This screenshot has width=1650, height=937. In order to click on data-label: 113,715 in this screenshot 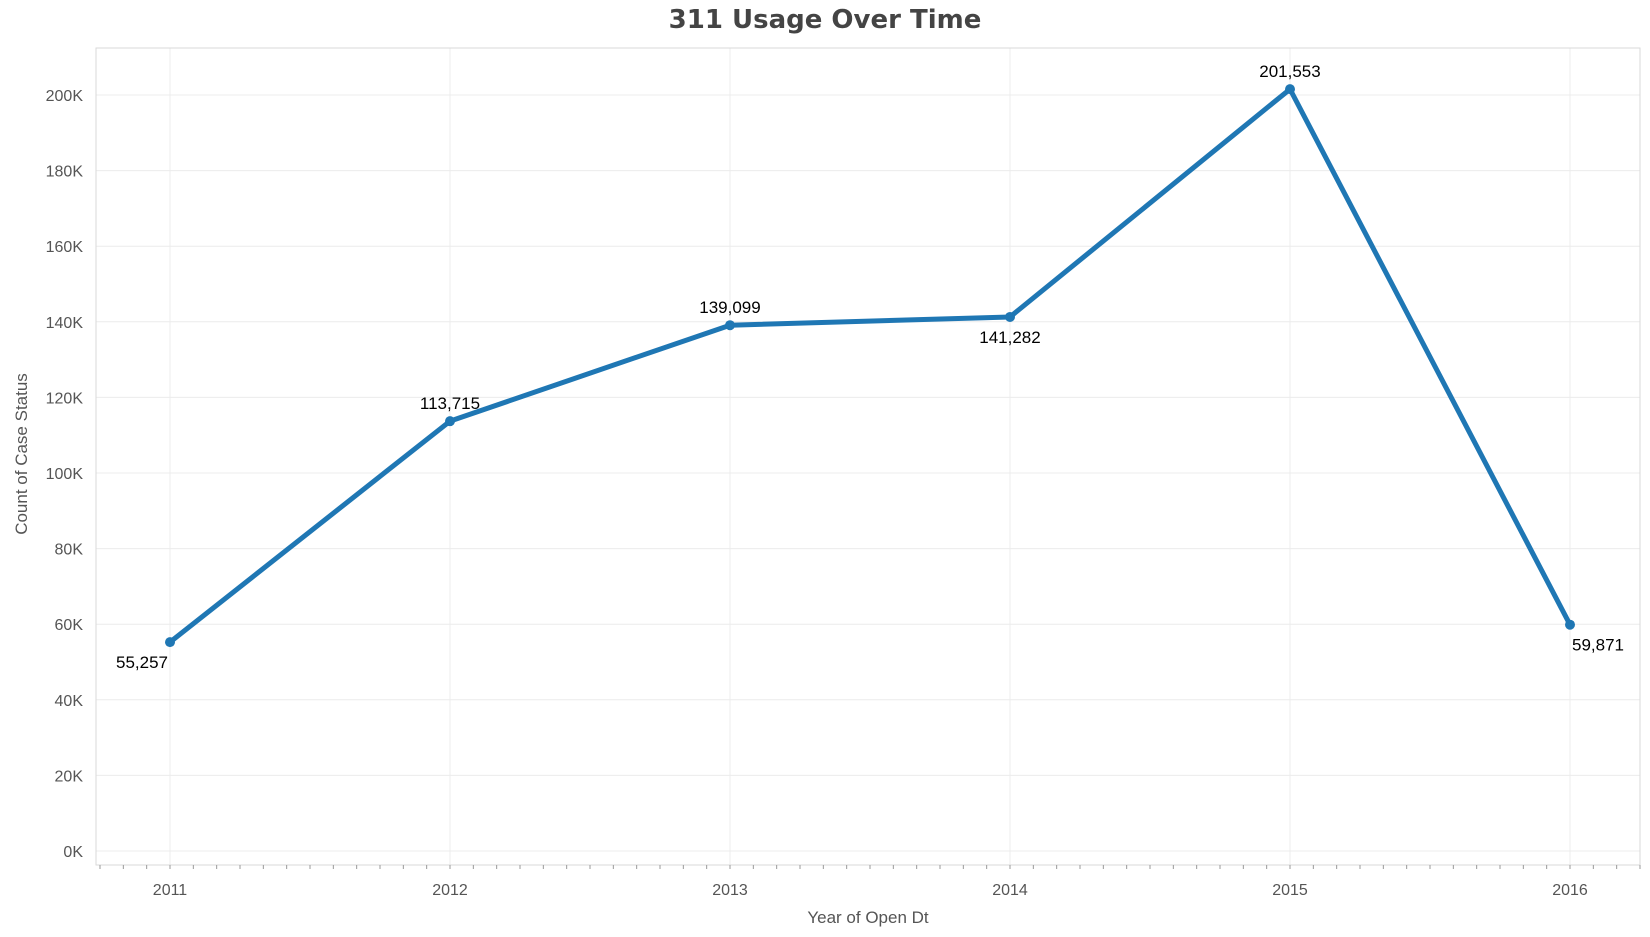, I will do `click(450, 403)`.